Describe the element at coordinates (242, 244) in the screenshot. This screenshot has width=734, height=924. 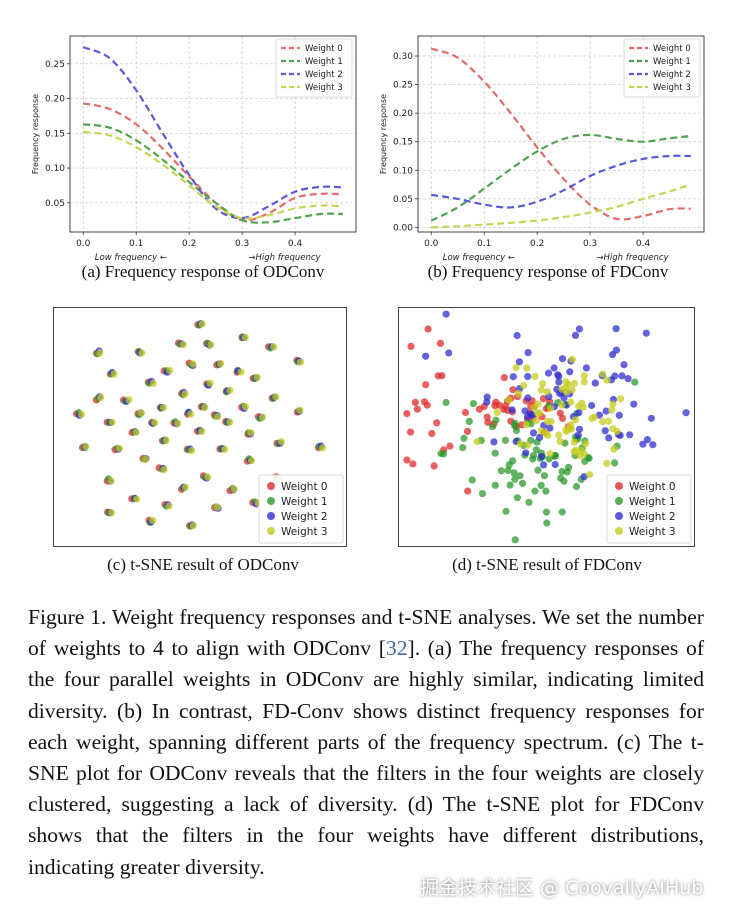
I see `x-tick-label: 0.3` at that location.